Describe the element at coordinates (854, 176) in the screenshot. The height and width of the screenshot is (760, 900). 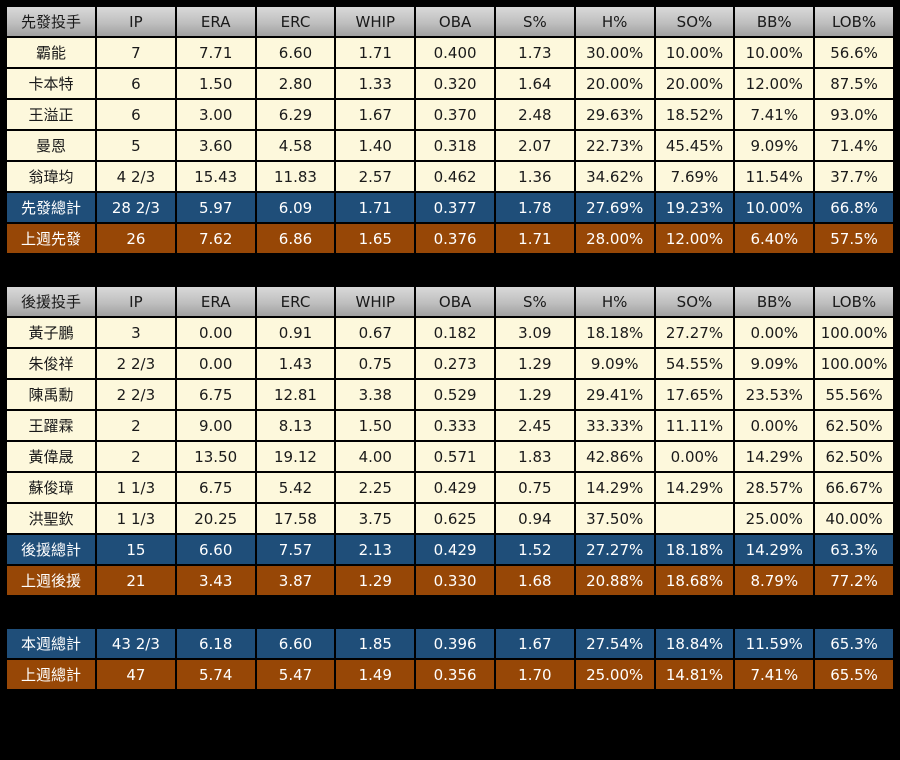
I see `stat-cell: 37.7%` at that location.